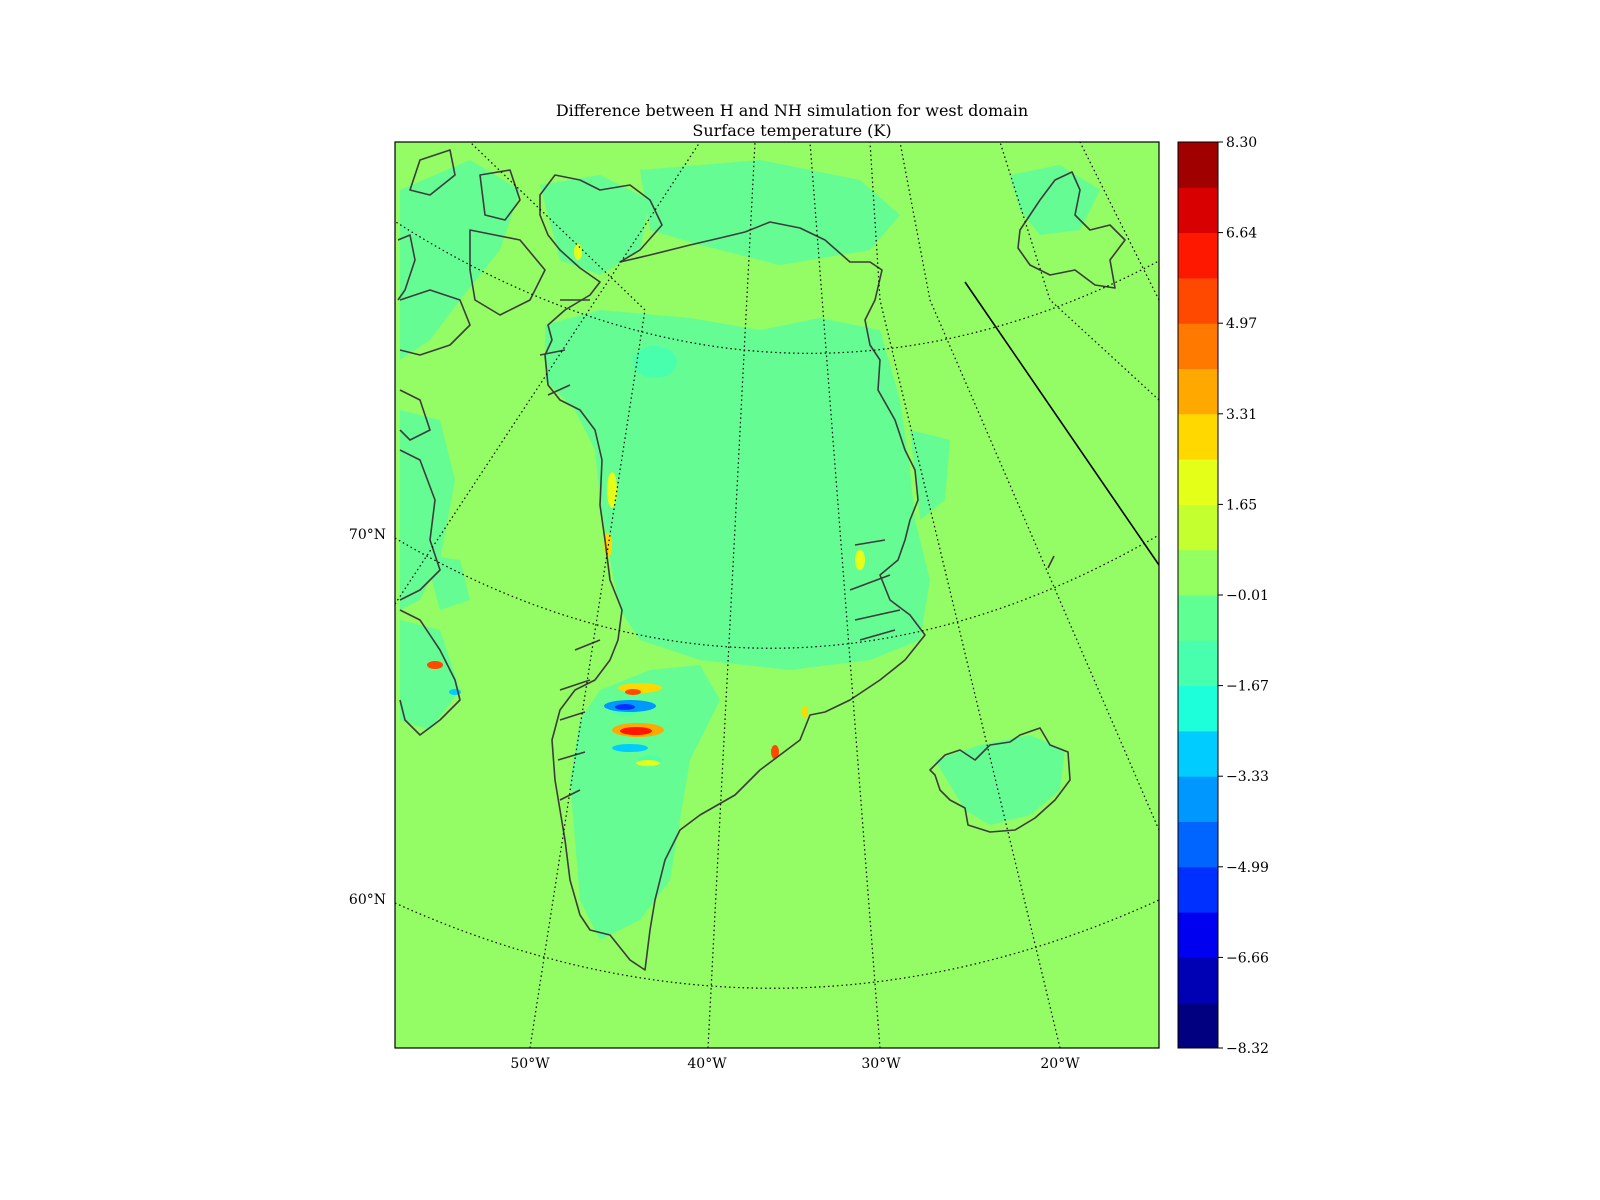  I want to click on colorbar-tick-label: 8.30, so click(1241, 143).